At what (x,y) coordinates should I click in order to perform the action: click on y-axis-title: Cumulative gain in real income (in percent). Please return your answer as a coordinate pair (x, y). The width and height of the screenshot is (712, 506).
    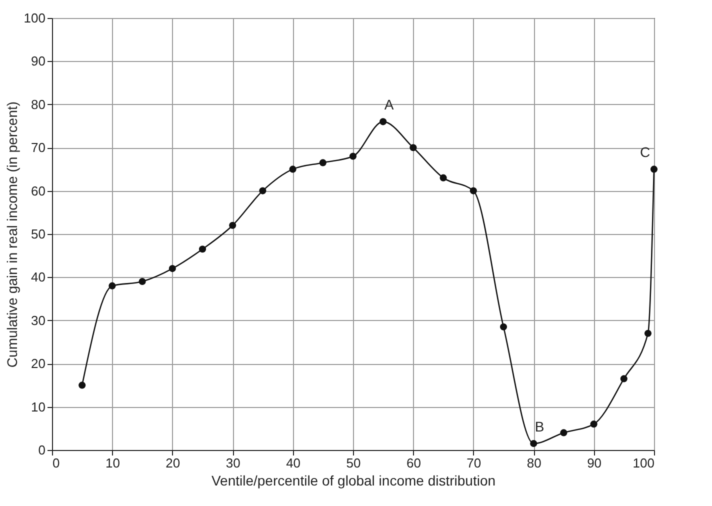
    Looking at the image, I should click on (12, 234).